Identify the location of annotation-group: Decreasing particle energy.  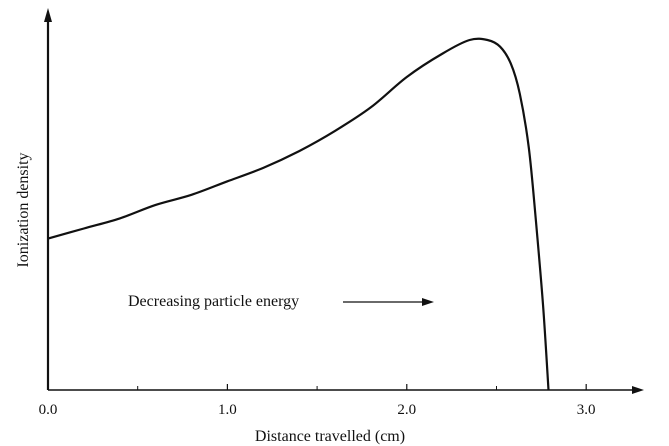
(281, 301).